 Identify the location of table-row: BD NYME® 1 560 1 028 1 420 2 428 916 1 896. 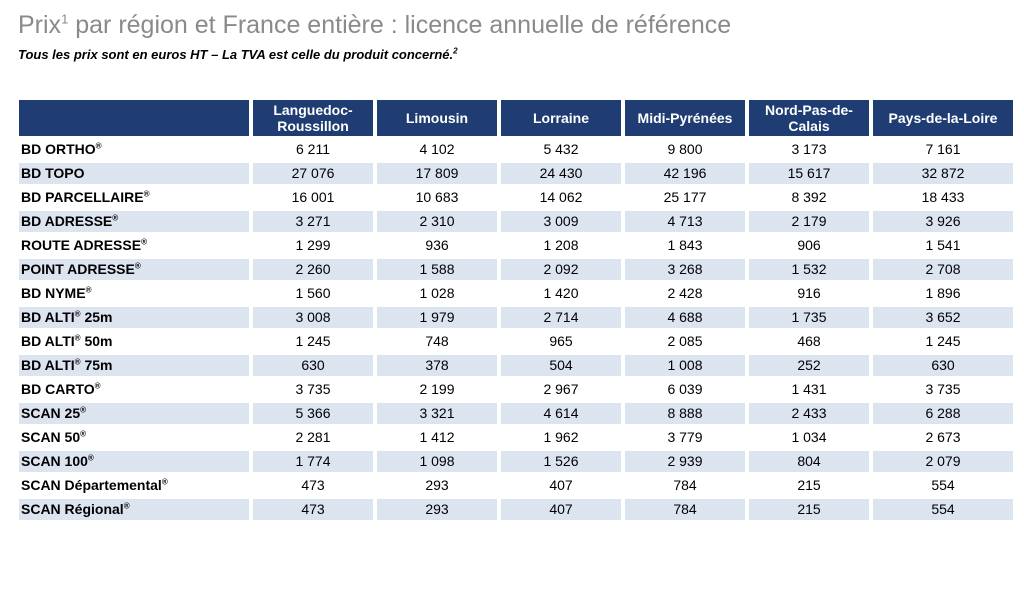
(516, 293).